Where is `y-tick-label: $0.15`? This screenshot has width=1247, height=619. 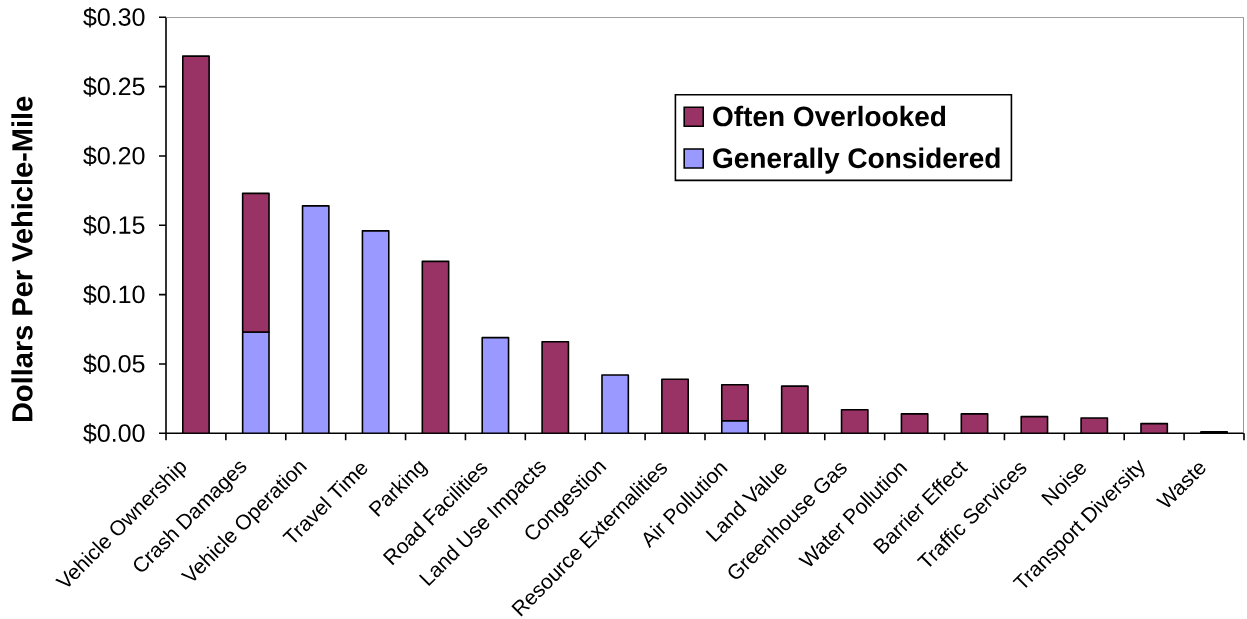 y-tick-label: $0.15 is located at coordinates (114, 225).